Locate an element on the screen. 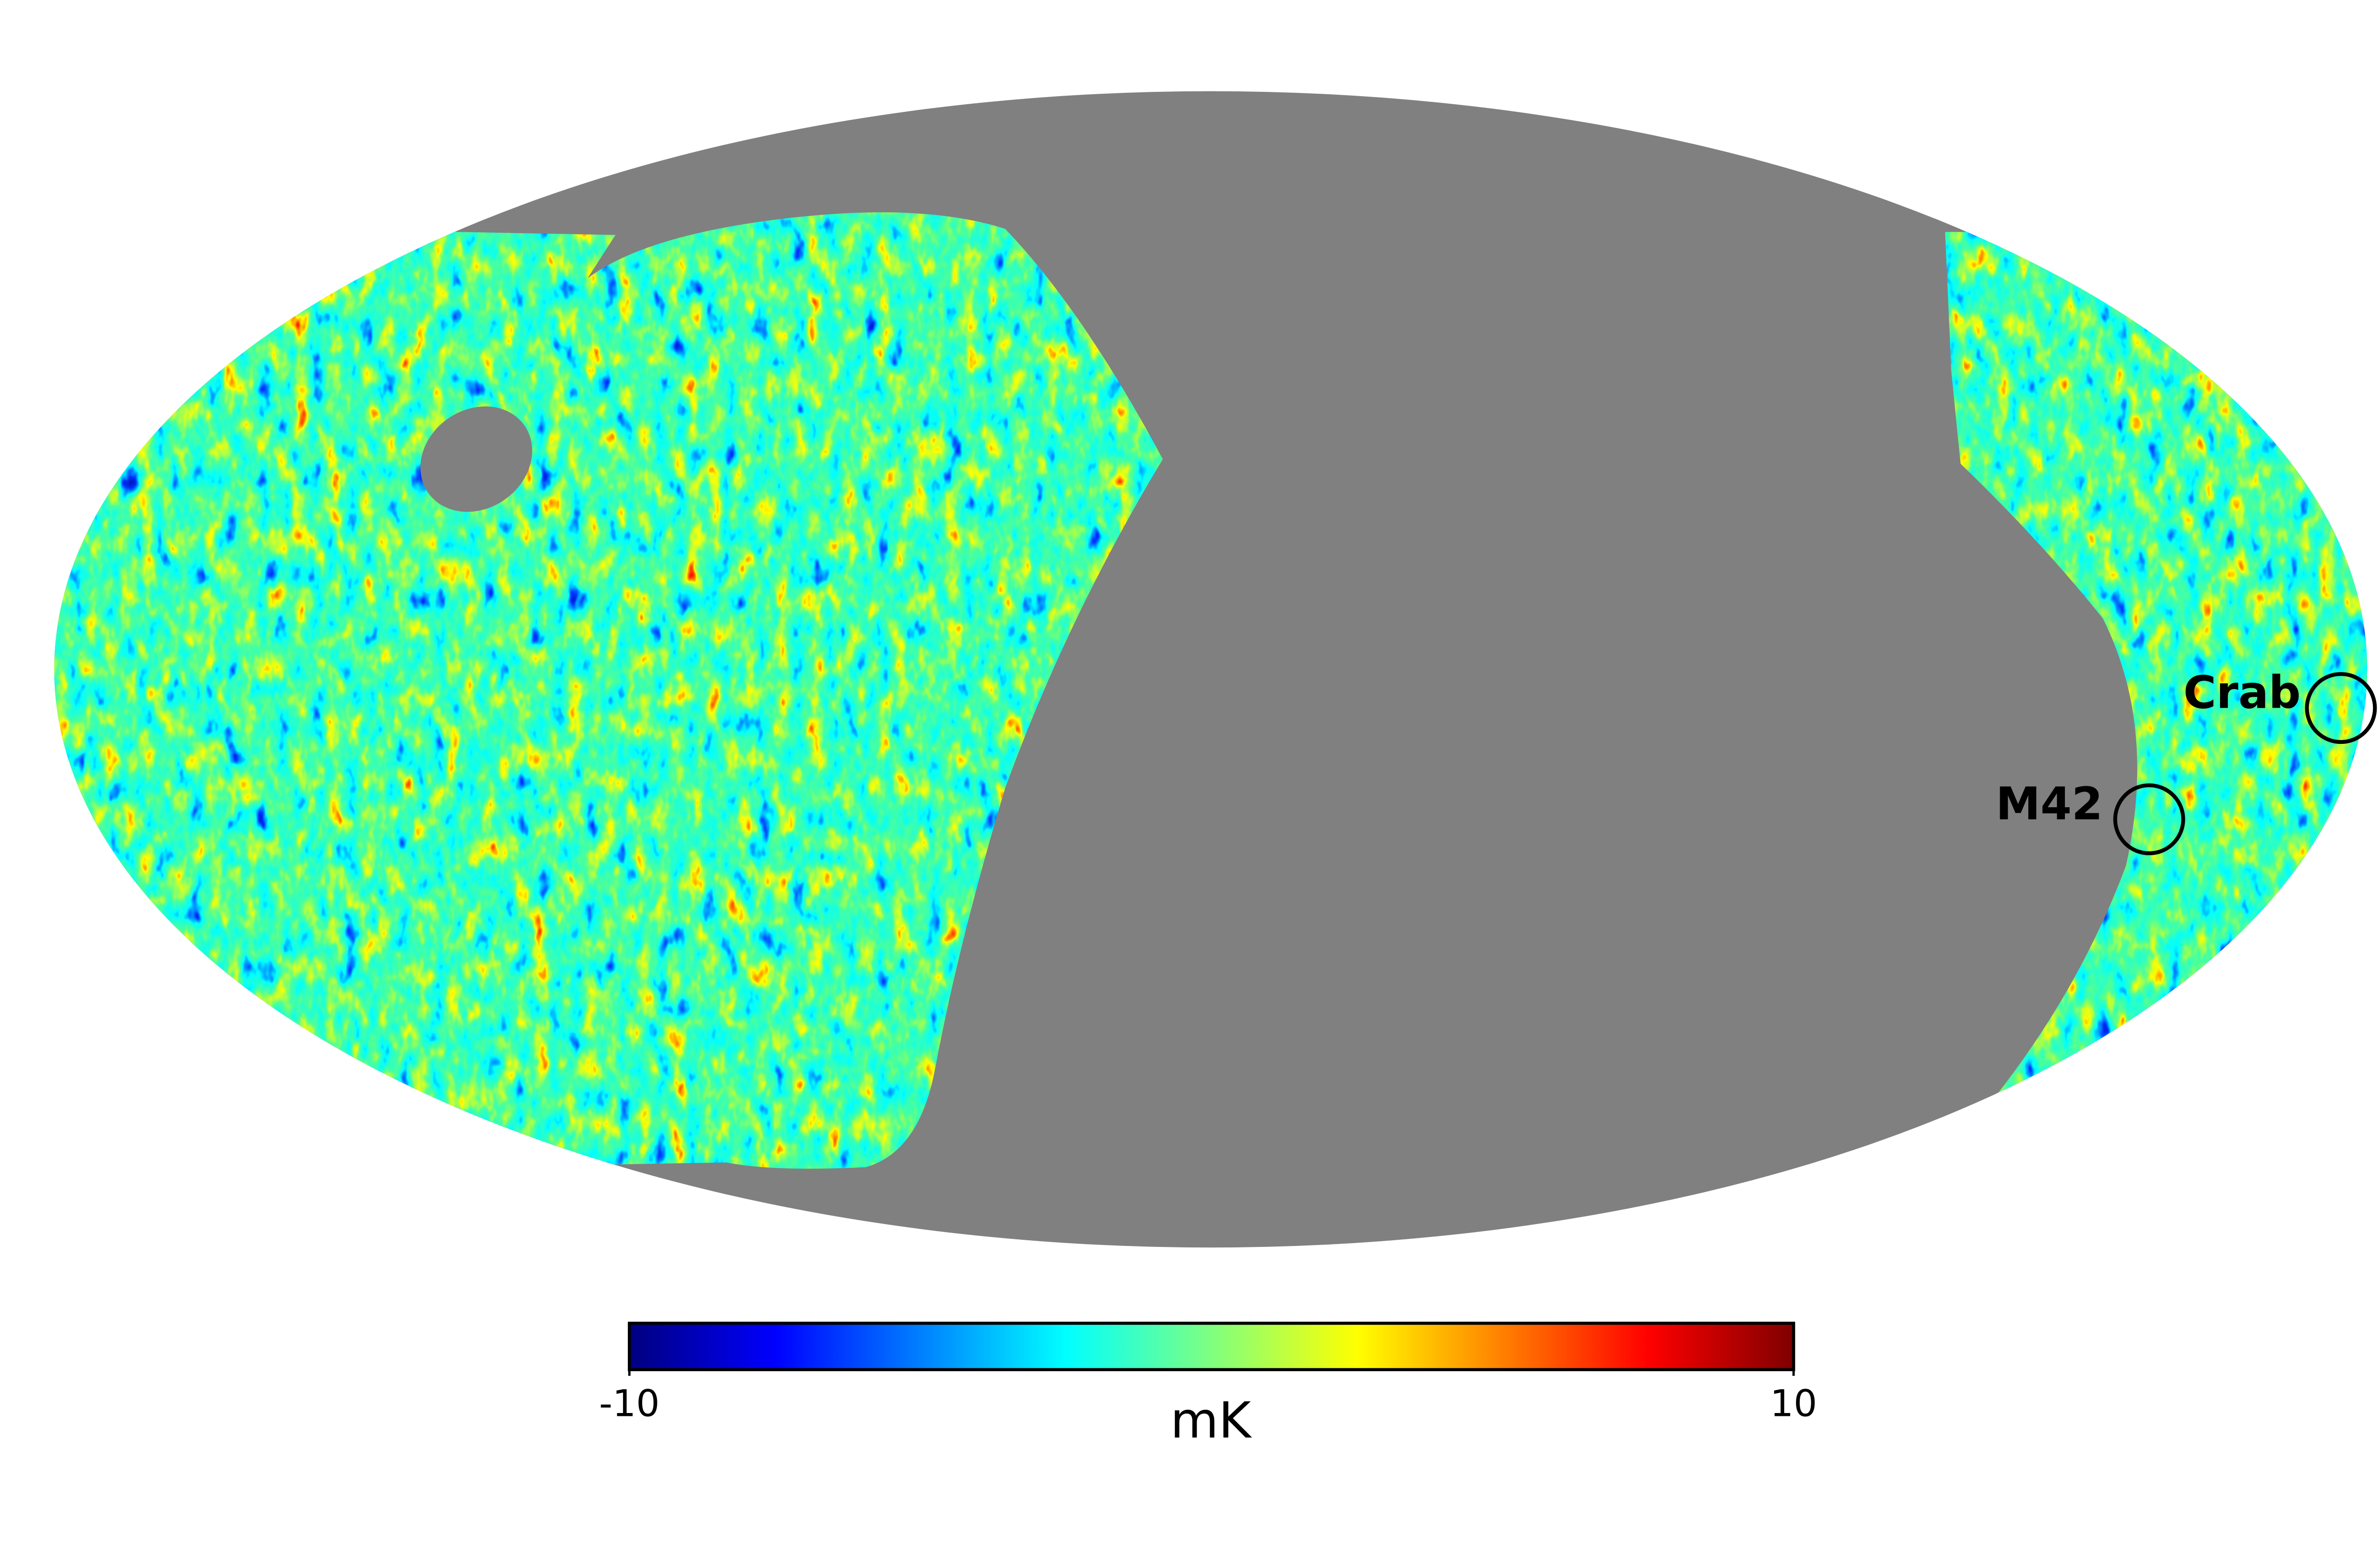 The image size is (2380, 1542). source-label: Crab is located at coordinates (2242, 693).